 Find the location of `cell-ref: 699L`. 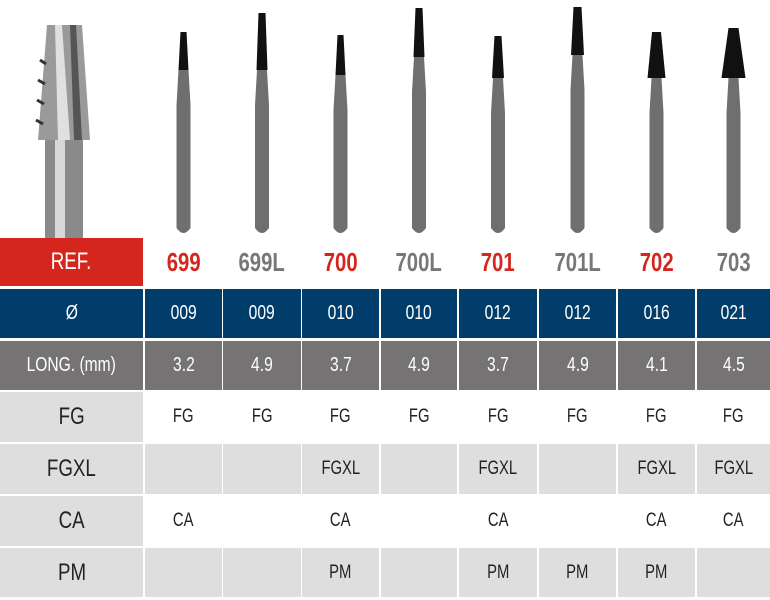

cell-ref: 699L is located at coordinates (262, 262).